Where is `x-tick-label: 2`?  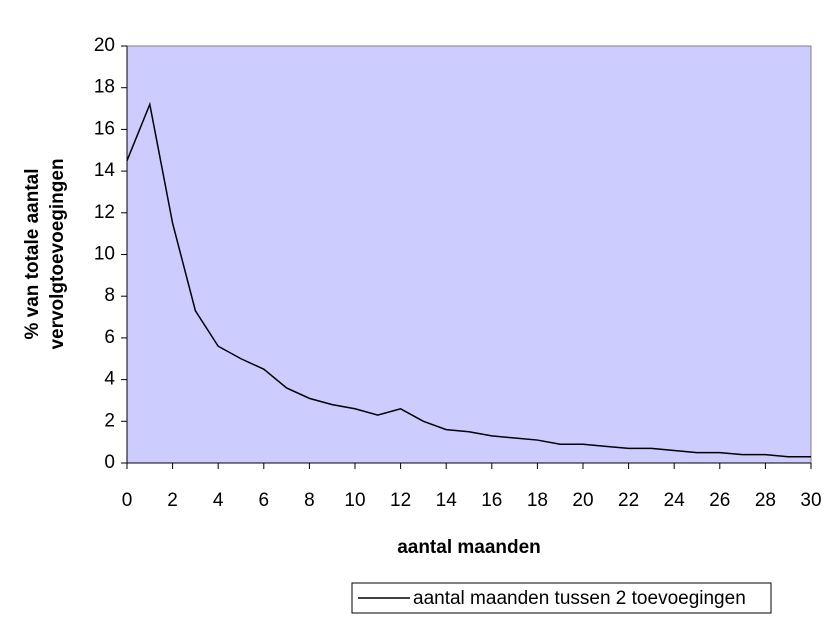 x-tick-label: 2 is located at coordinates (172, 500).